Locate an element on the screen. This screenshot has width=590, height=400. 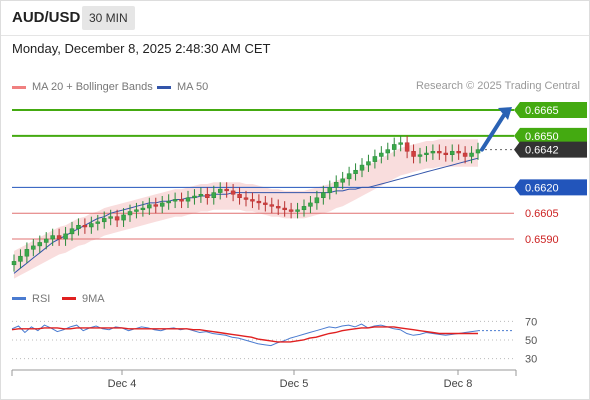
rsi-tick-label: 50 is located at coordinates (531, 341).